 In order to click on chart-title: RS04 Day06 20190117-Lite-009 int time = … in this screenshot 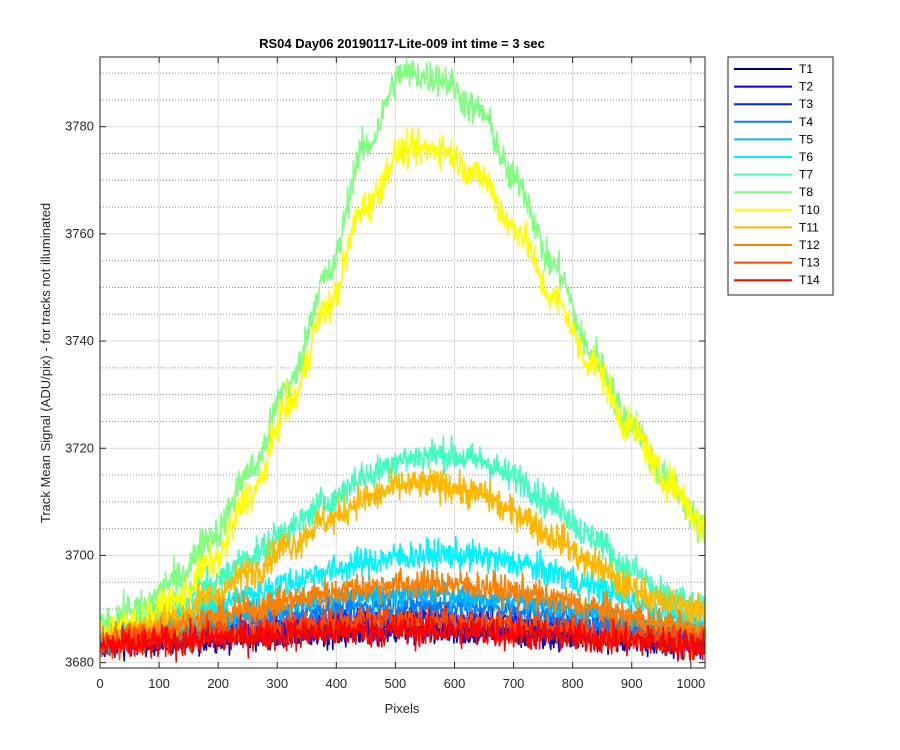, I will do `click(402, 43)`.